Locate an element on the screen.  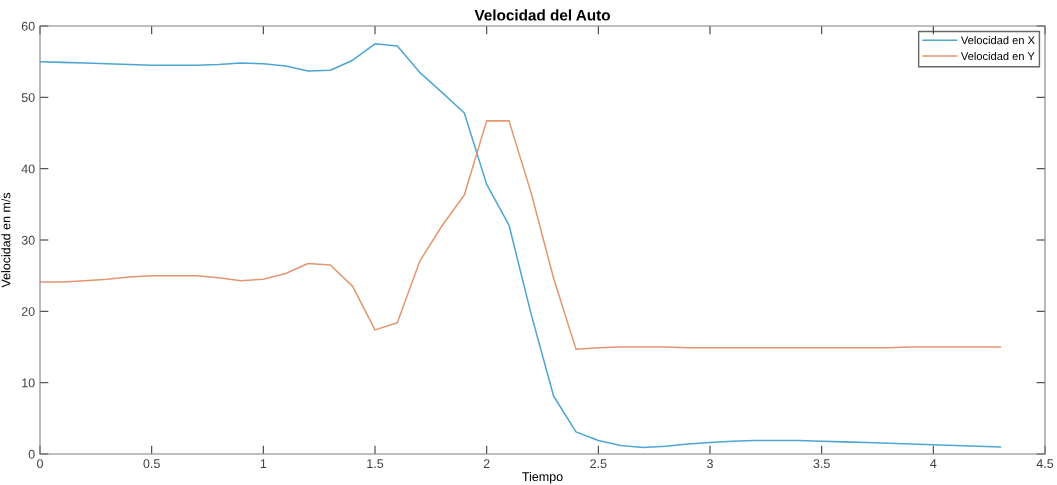
x-tick-label: 1 is located at coordinates (263, 463).